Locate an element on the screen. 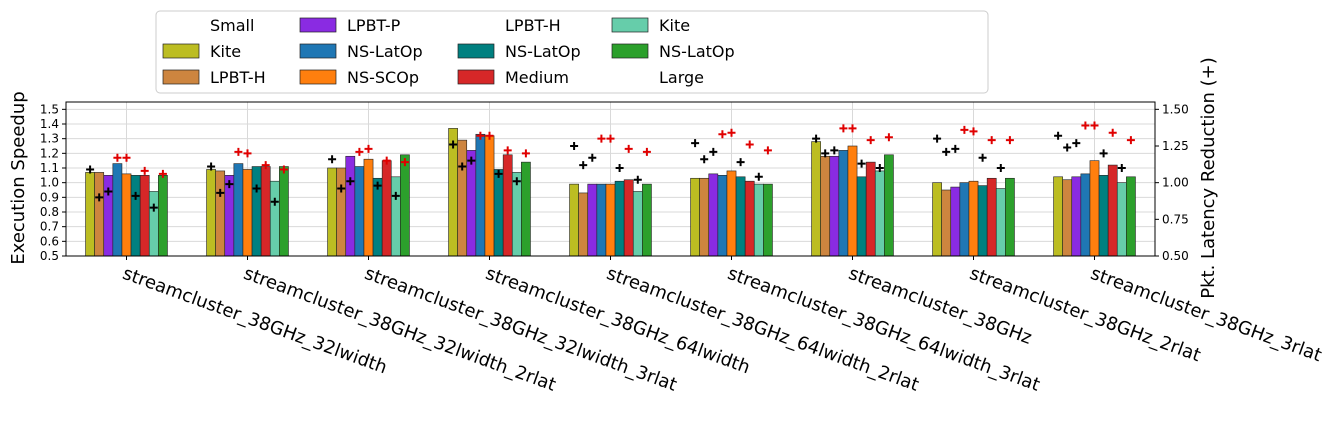 The width and height of the screenshot is (1339, 421). y2-tick-label: 1.00 is located at coordinates (1175, 183).